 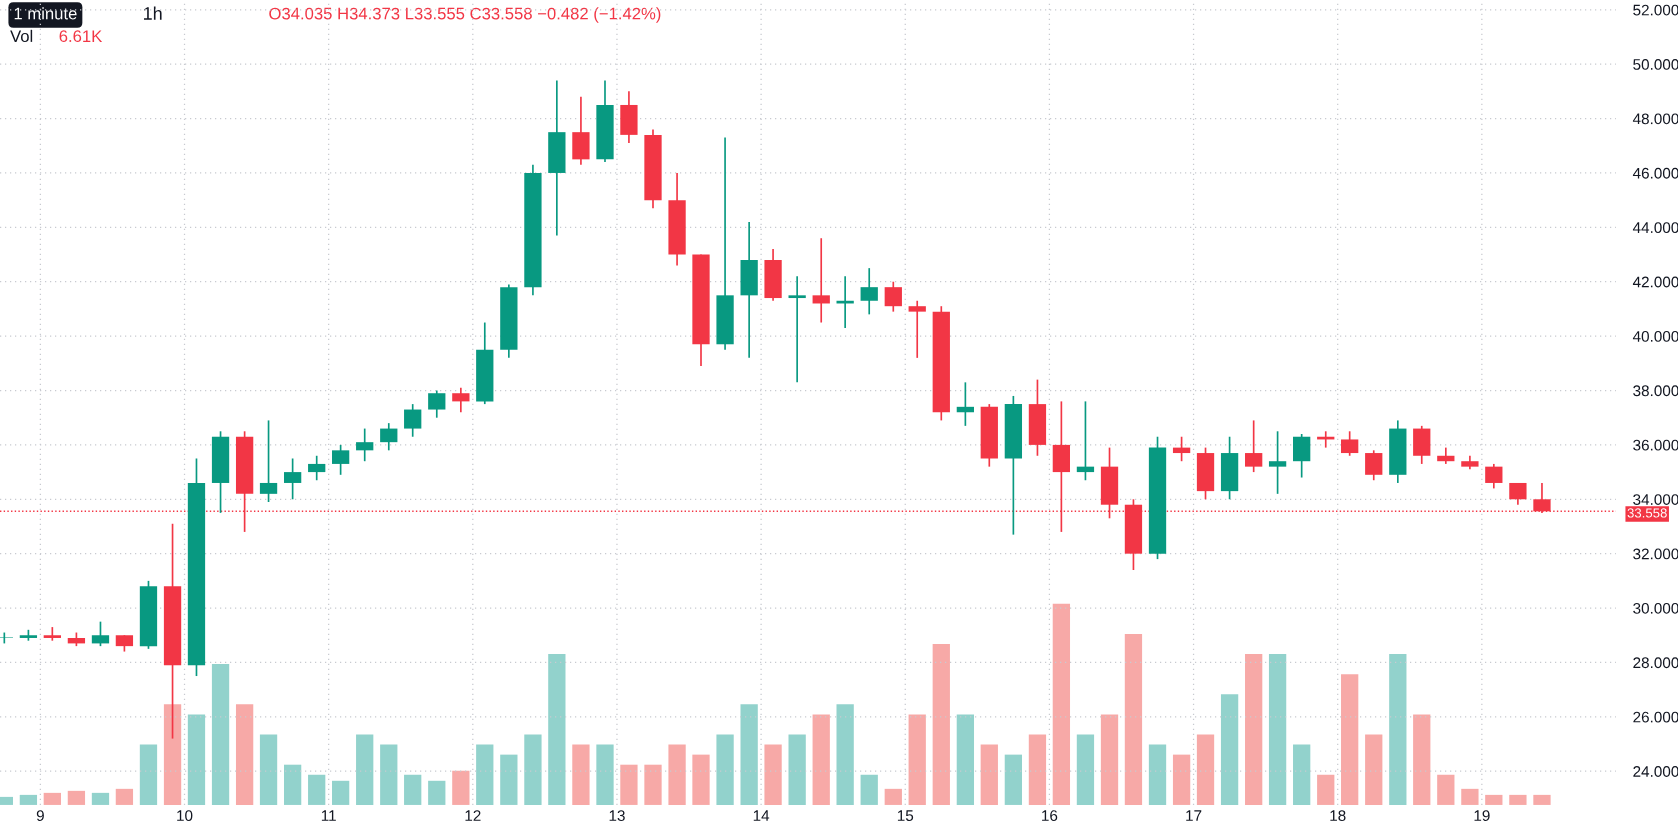 I want to click on x-tick-label: 17, so click(x=1194, y=815).